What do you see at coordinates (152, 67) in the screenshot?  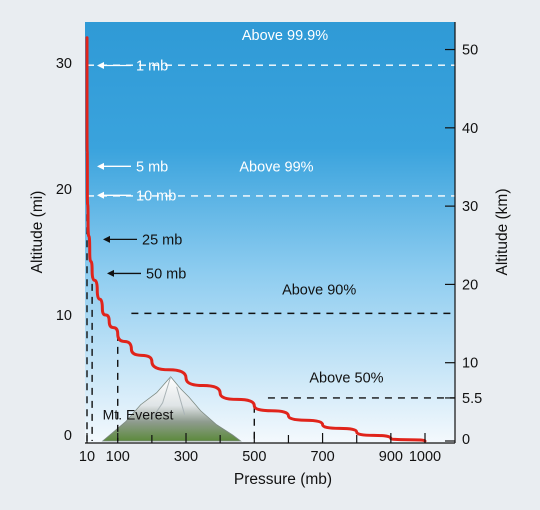 I see `annotation-label-0: 1 mb` at bounding box center [152, 67].